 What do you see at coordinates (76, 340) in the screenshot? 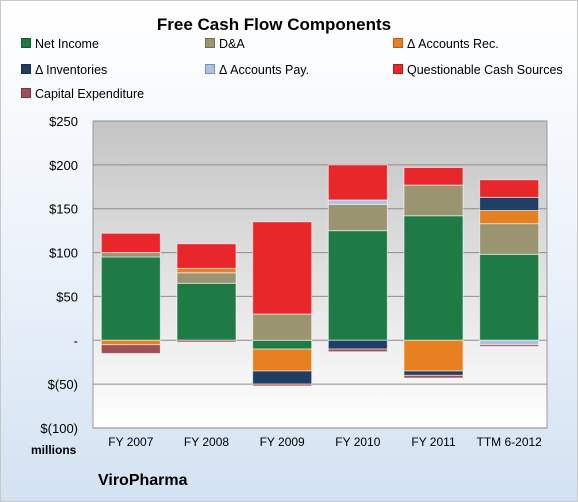
I see `y-tick-label: -` at bounding box center [76, 340].